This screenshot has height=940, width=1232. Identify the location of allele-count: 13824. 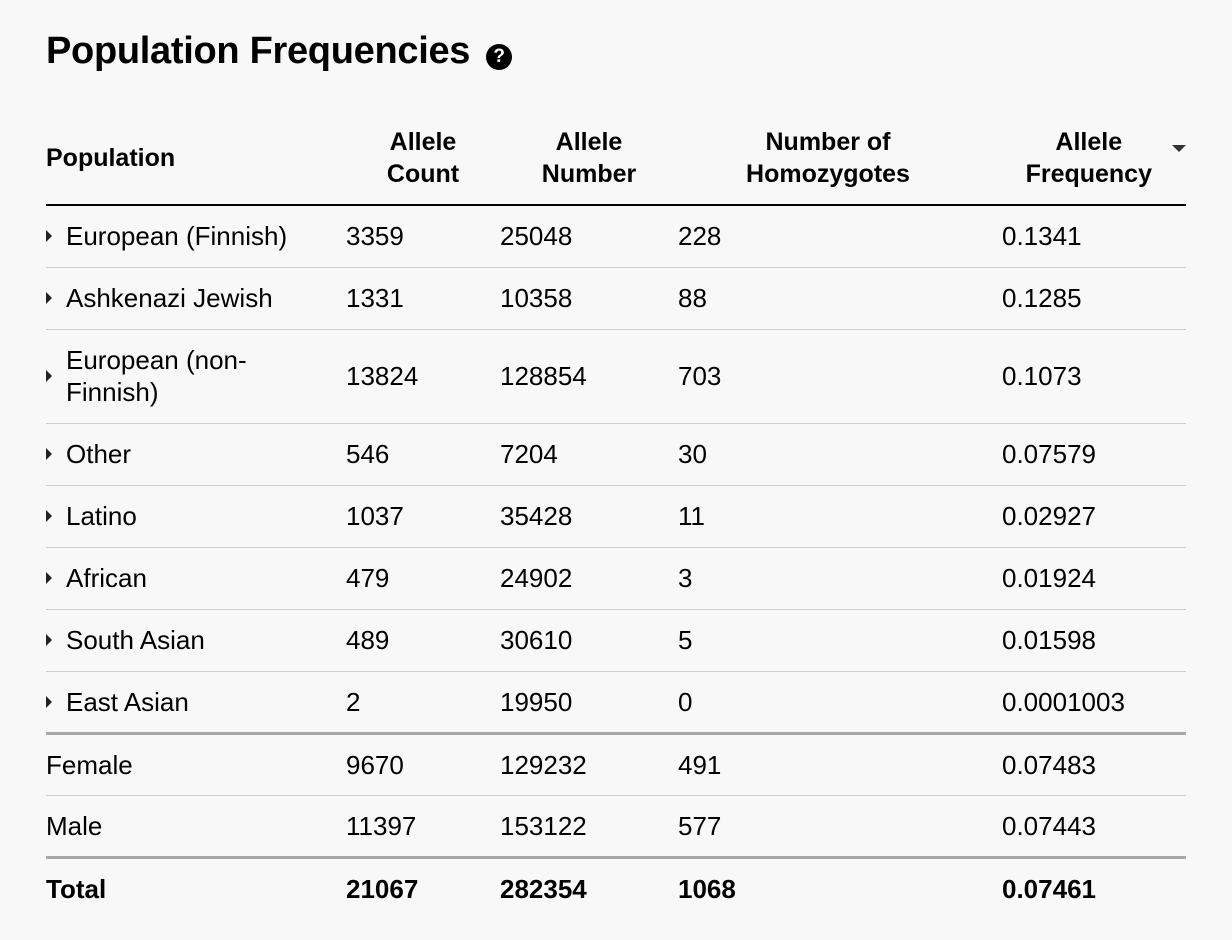
(423, 376).